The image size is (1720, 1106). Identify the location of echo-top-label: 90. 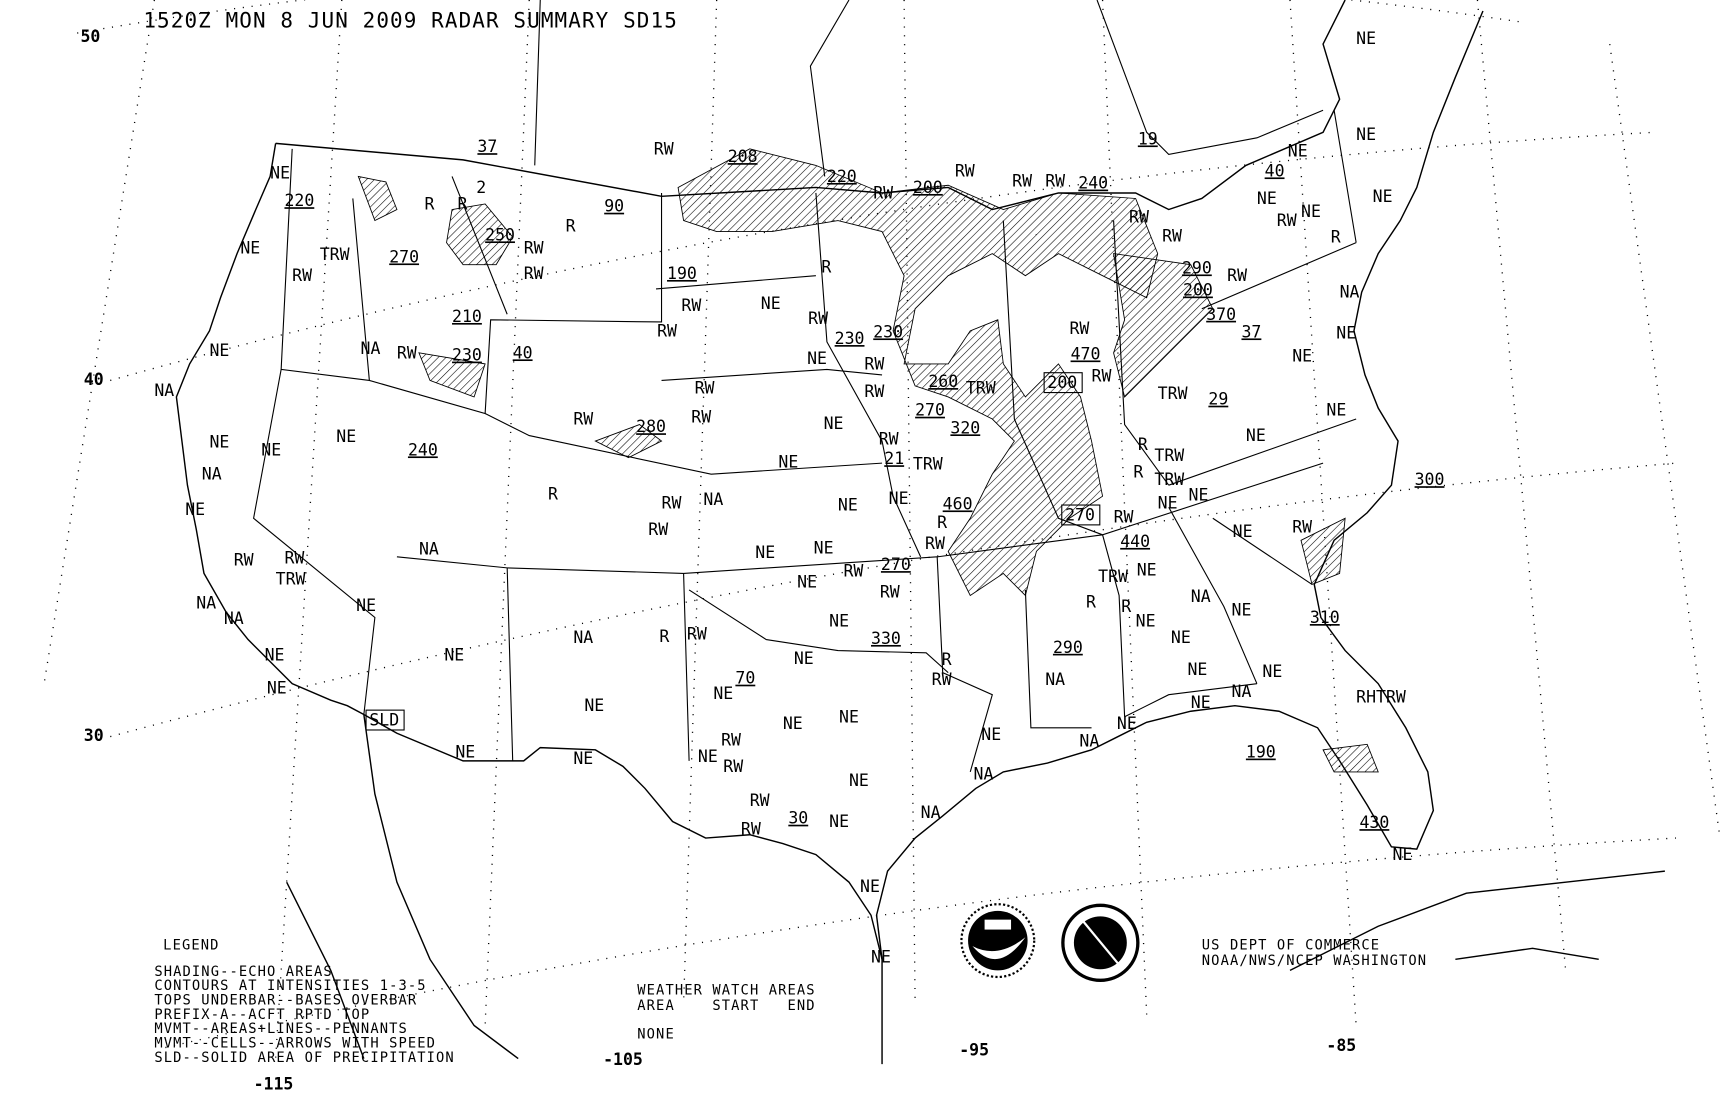
(614, 206).